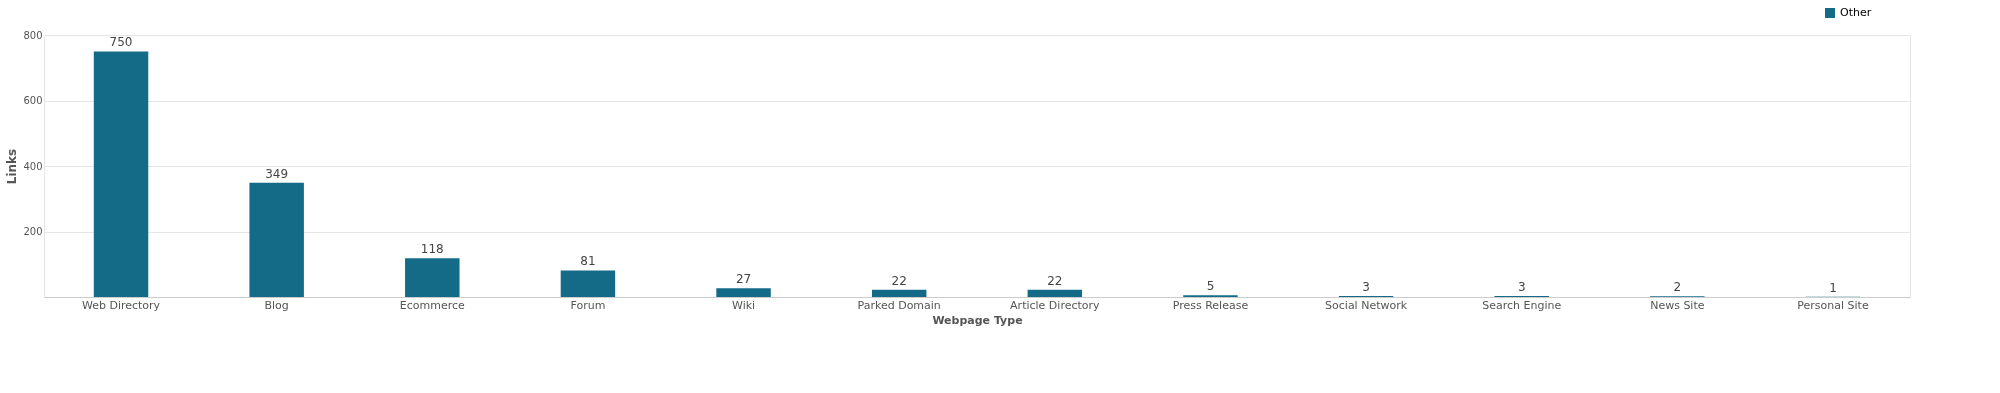 Image resolution: width=2000 pixels, height=393 pixels. Describe the element at coordinates (1522, 305) in the screenshot. I see `x-tick-label: Search Engine` at that location.